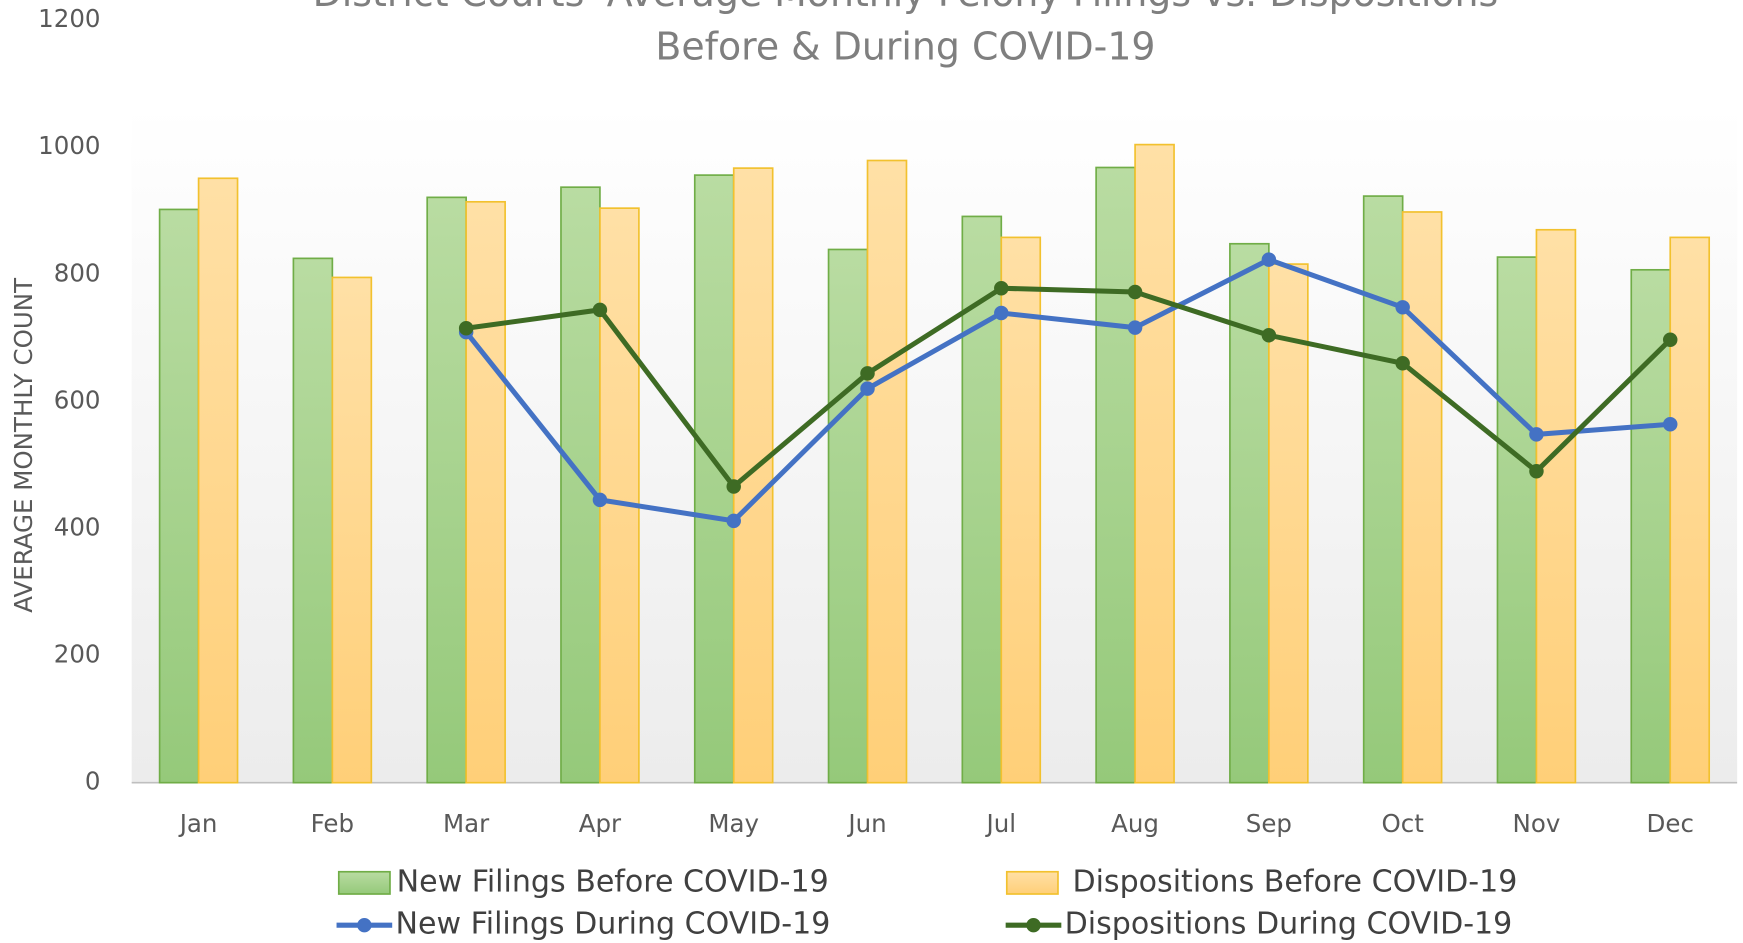 The width and height of the screenshot is (1743, 943). Describe the element at coordinates (1402, 823) in the screenshot. I see `x-tick-label: Oct` at that location.